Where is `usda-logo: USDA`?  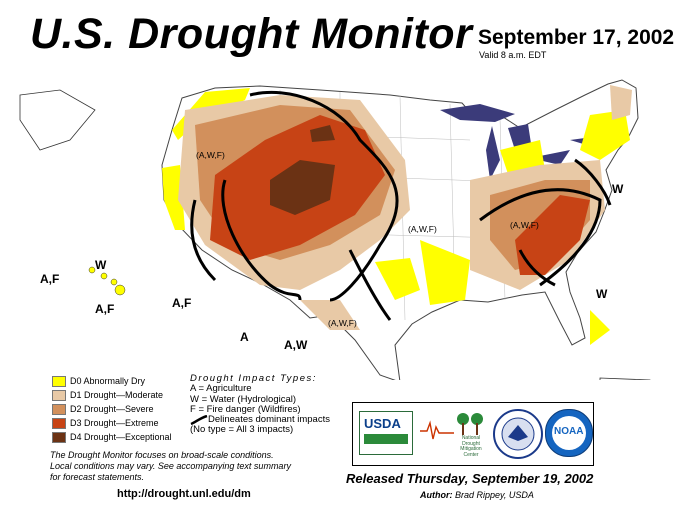 usda-logo: USDA is located at coordinates (386, 433).